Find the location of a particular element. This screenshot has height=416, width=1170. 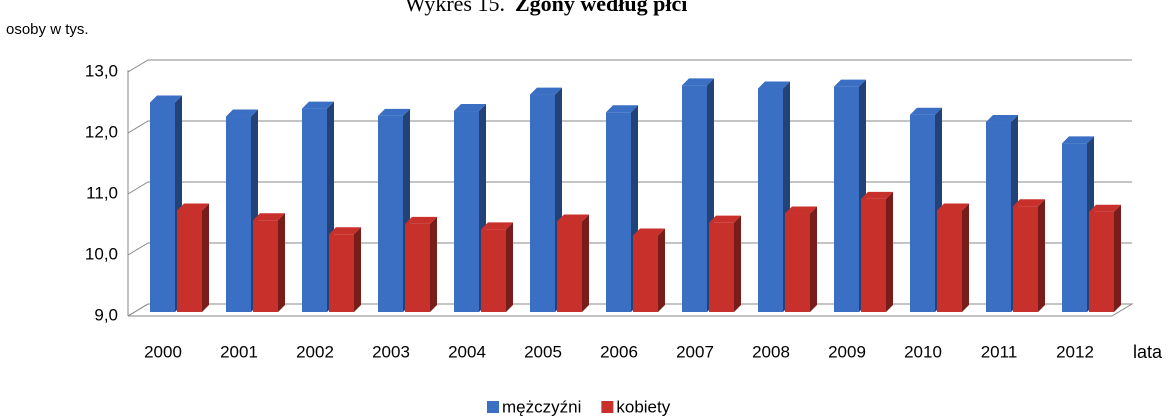

x-axis-label: lata is located at coordinates (1148, 352).